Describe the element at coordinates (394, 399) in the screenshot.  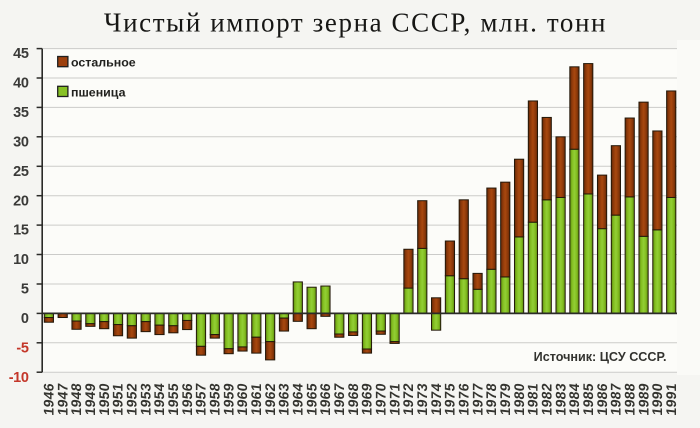
I see `svg-text: 1971` at that location.